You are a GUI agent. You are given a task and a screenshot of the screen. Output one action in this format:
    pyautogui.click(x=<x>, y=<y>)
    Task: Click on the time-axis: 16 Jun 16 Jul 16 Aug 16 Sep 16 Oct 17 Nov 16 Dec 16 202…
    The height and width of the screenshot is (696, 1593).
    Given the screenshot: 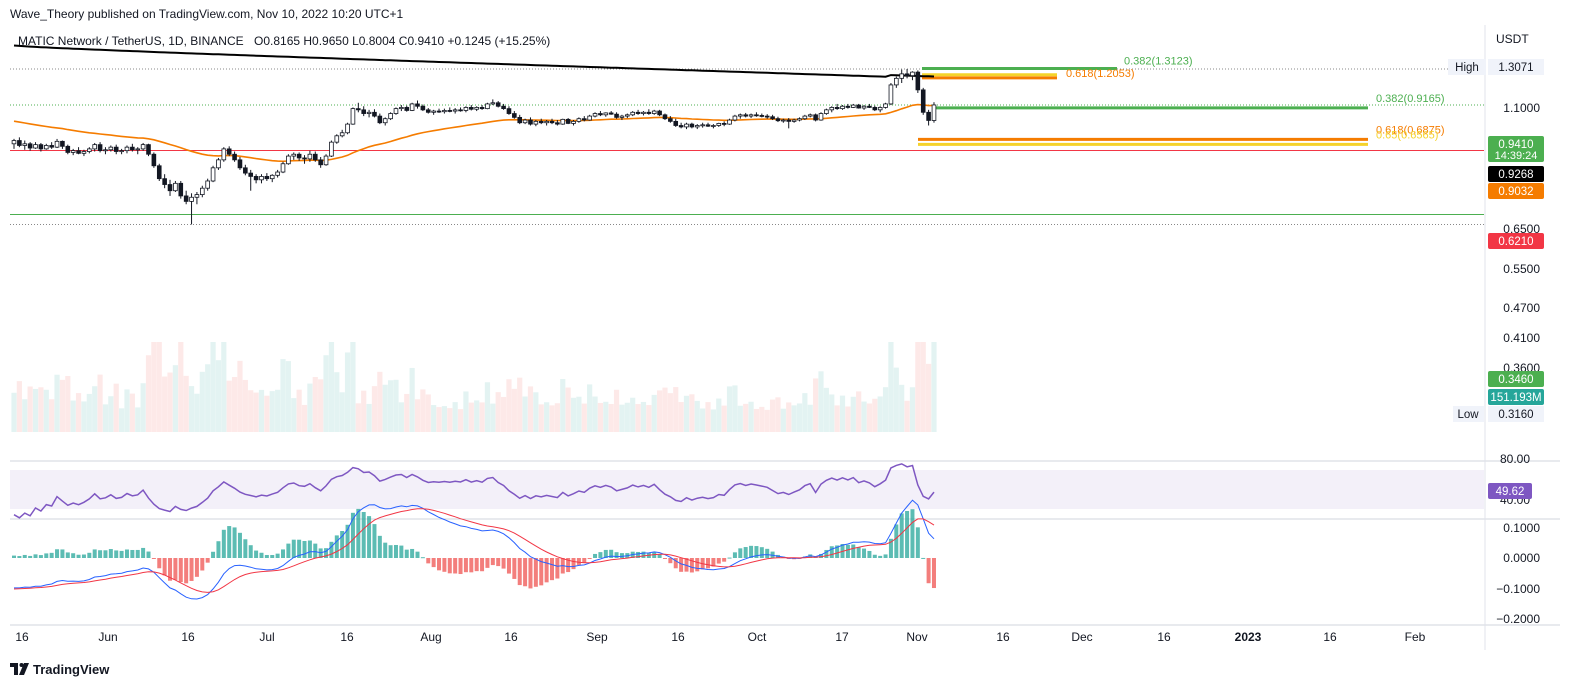 What is the action you would take?
    pyautogui.click(x=720, y=637)
    